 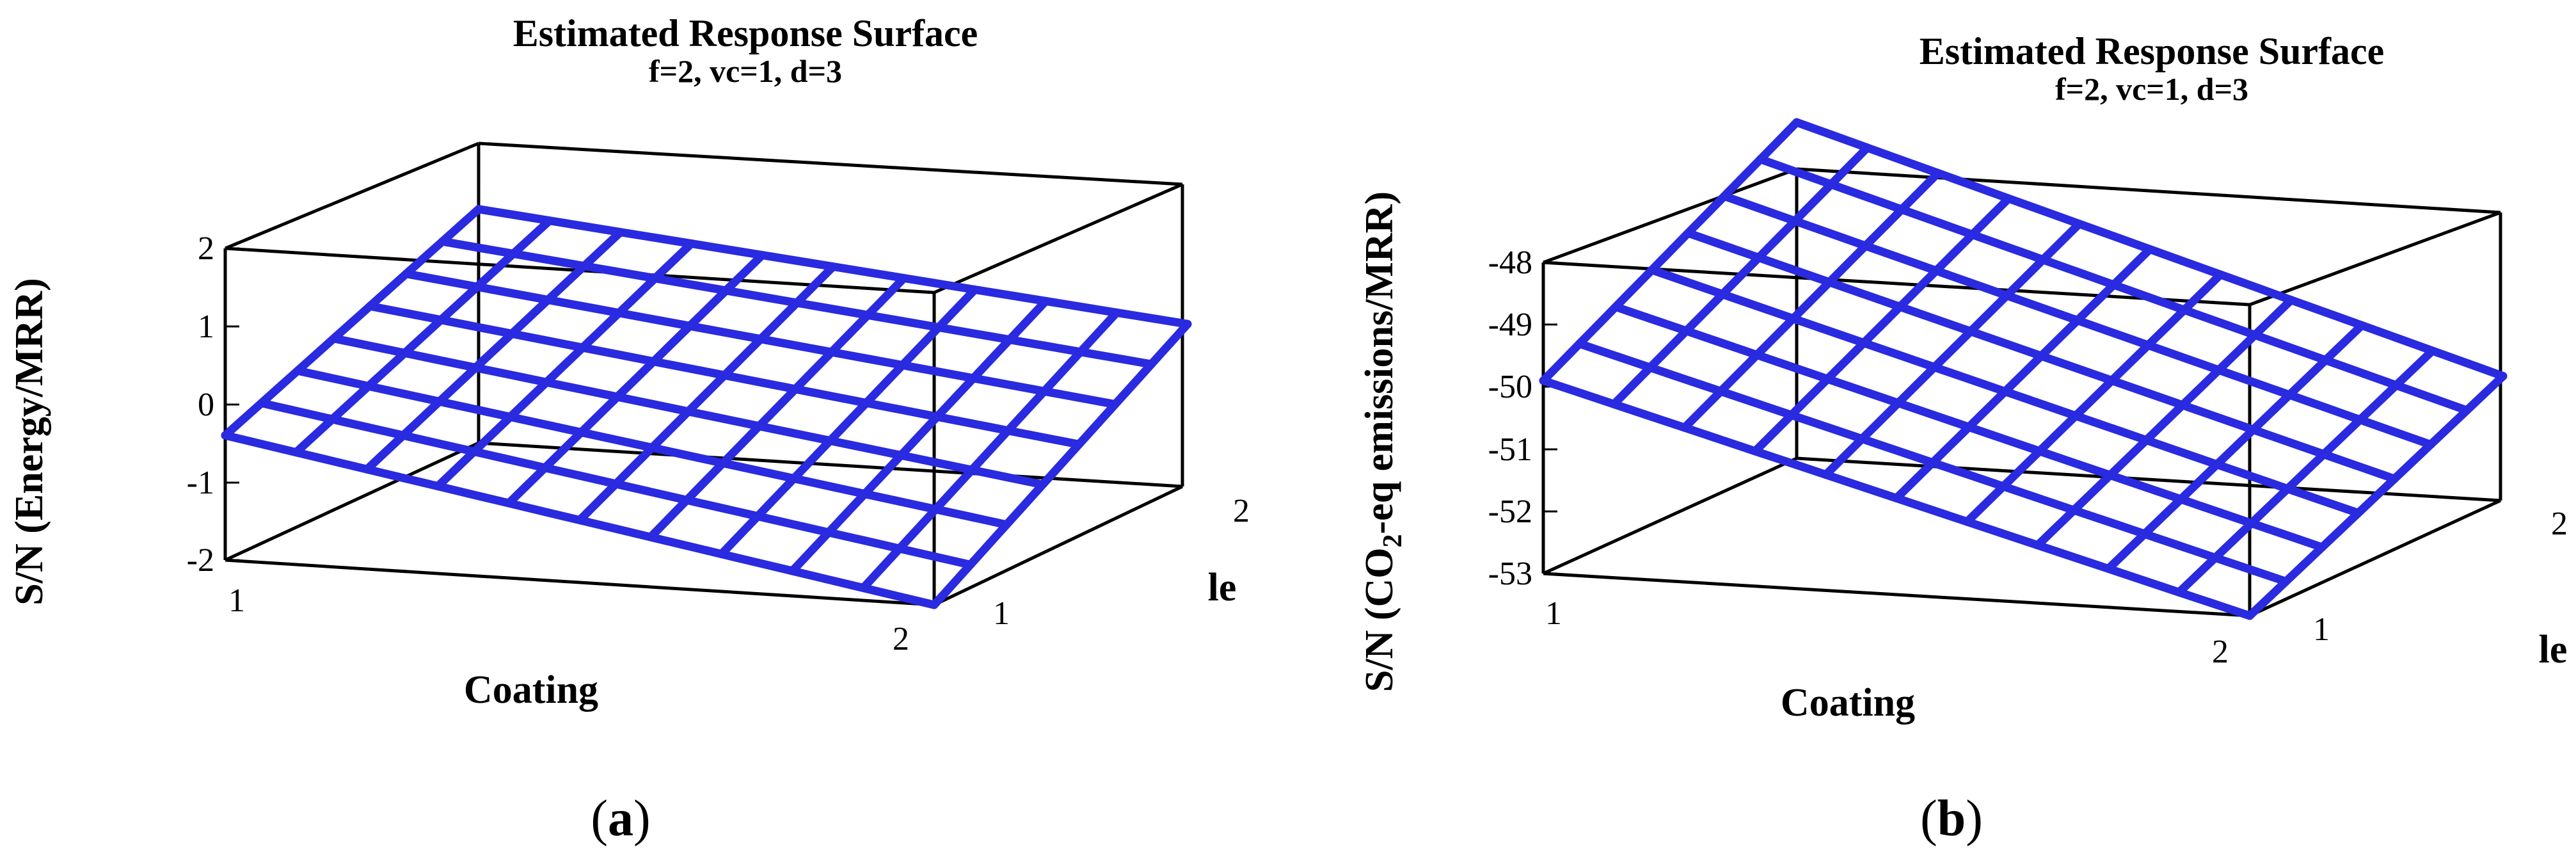 What do you see at coordinates (1952, 819) in the screenshot?
I see `panel-label: (b)` at bounding box center [1952, 819].